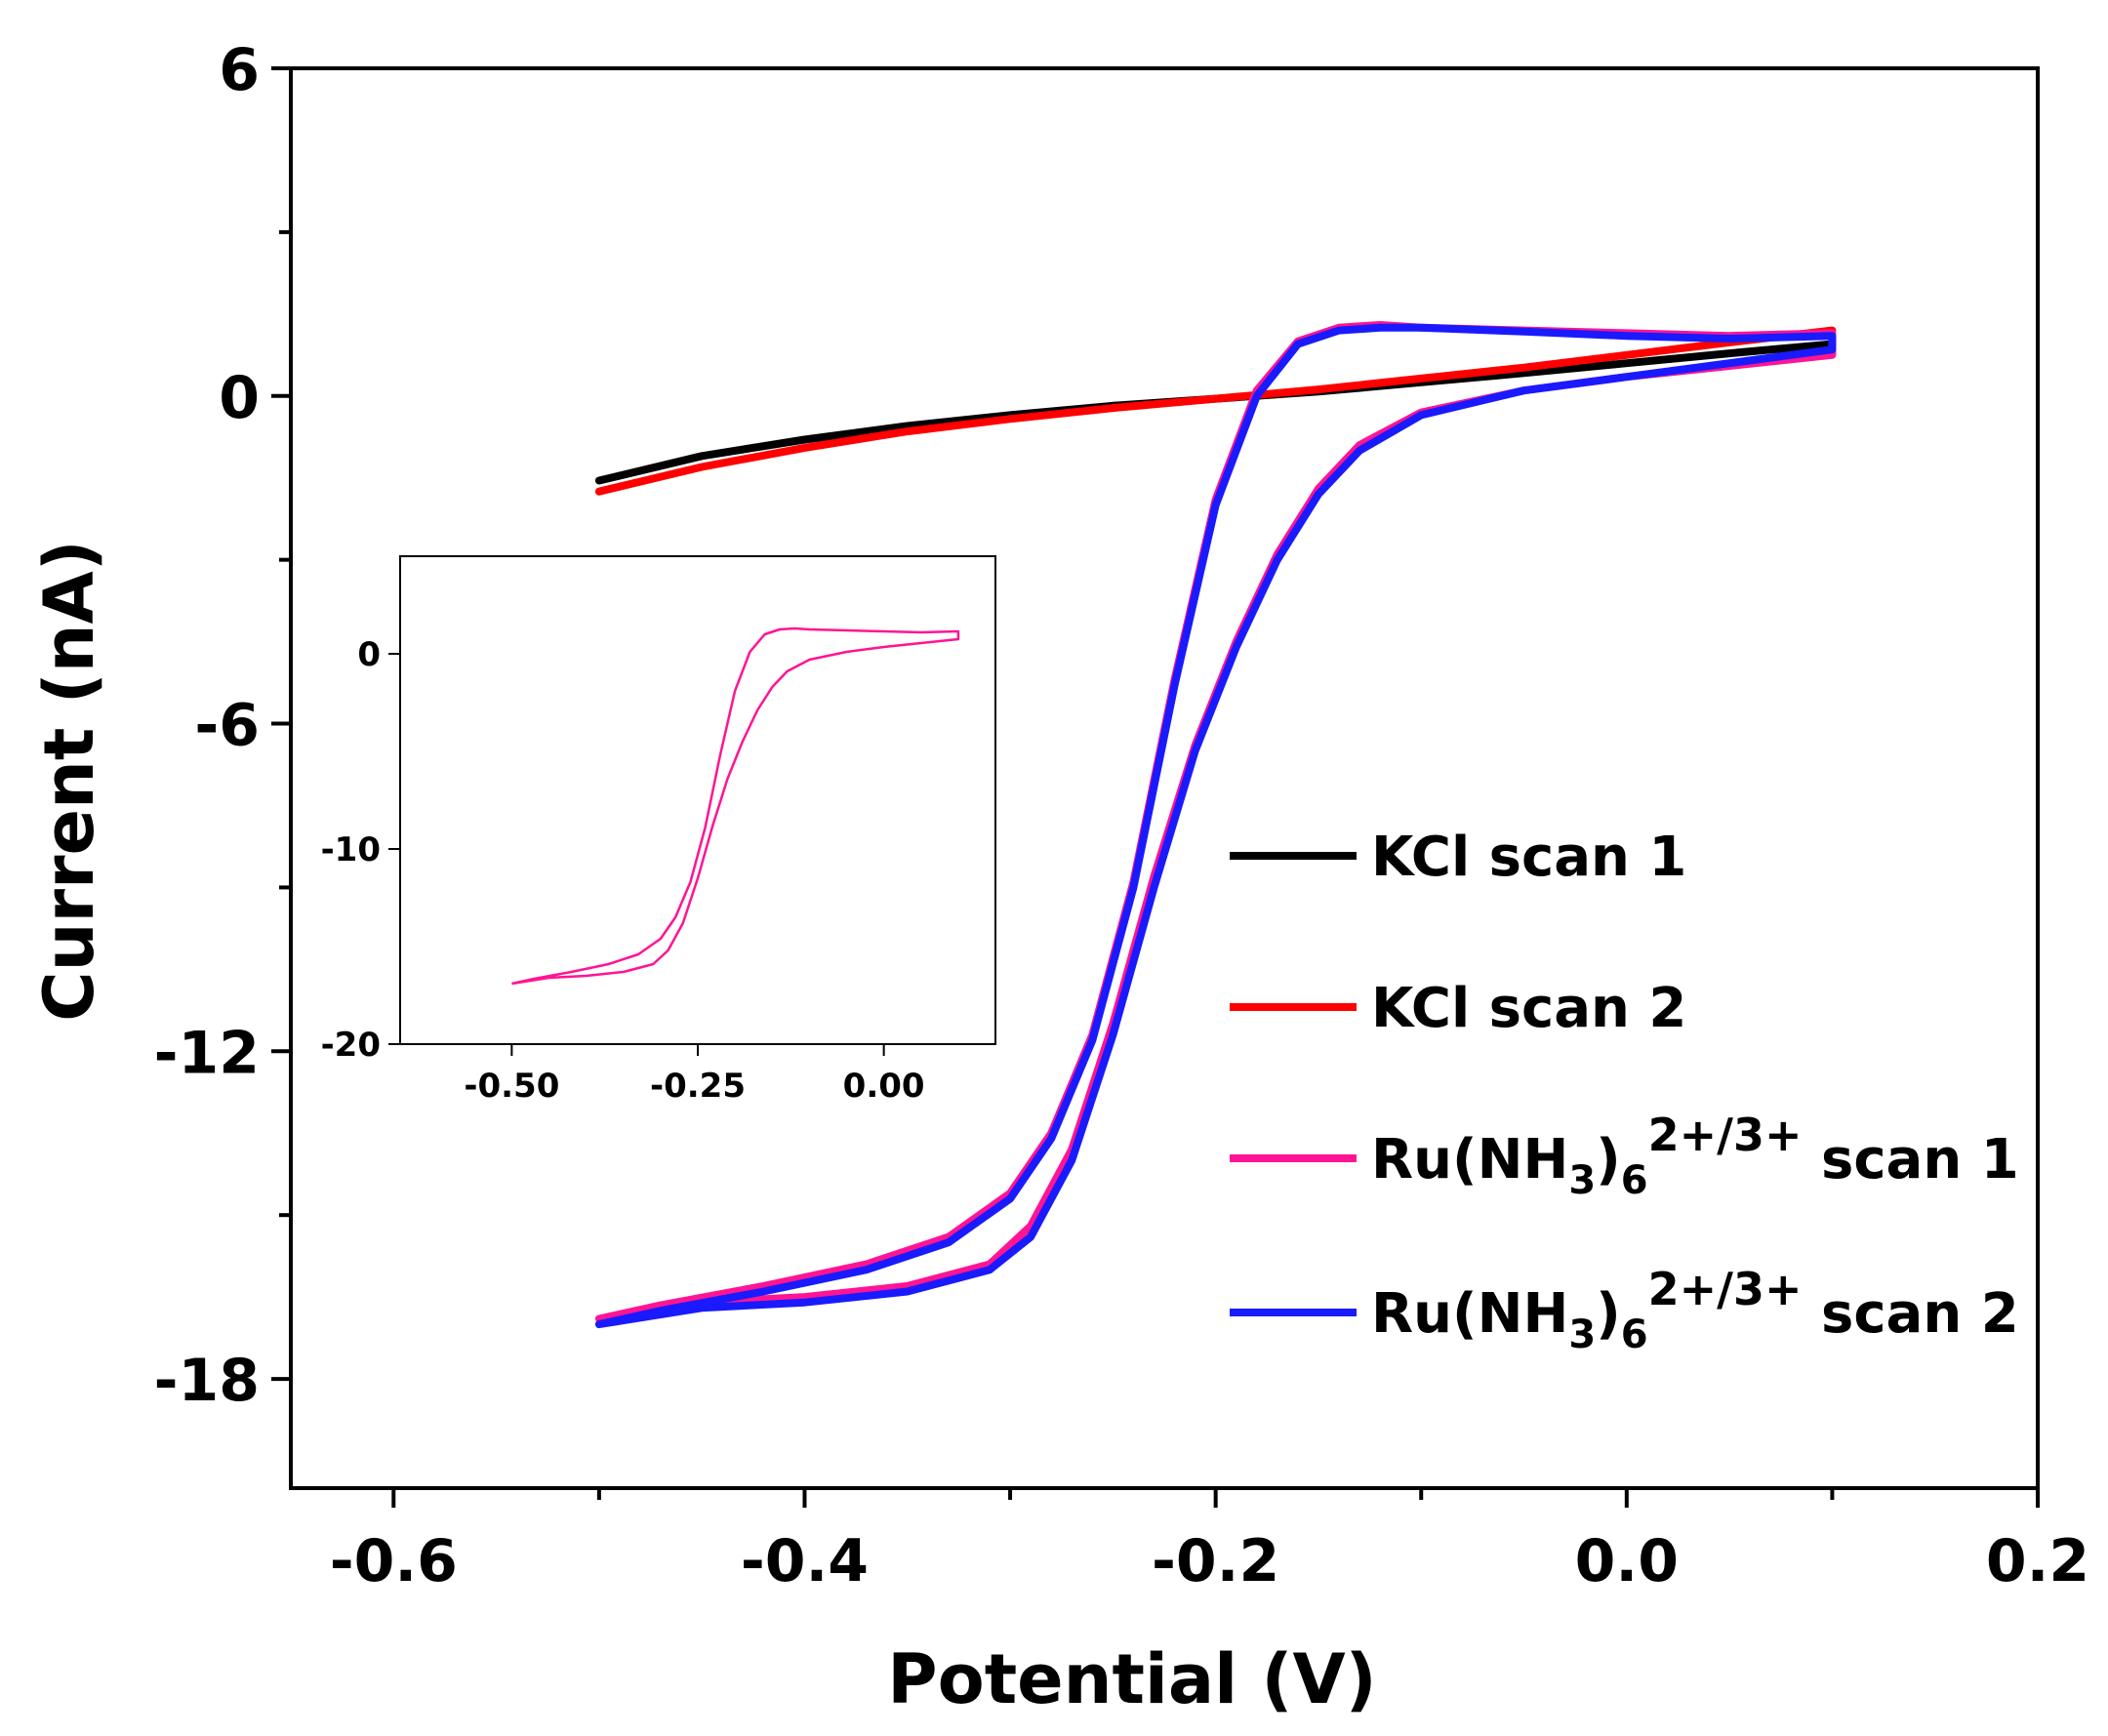 This screenshot has width=2108, height=1736. What do you see at coordinates (884, 1086) in the screenshot?
I see `inset-x-tick-label: 0.00` at bounding box center [884, 1086].